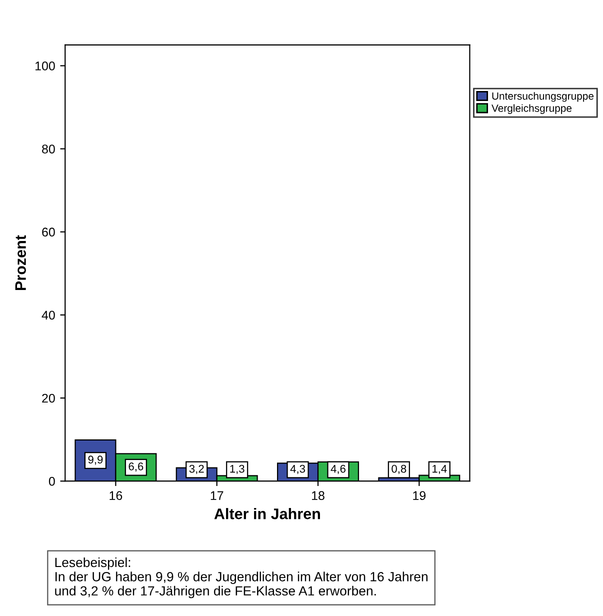 Image resolution: width=603 pixels, height=616 pixels. I want to click on x-tick-label: 17, so click(217, 495).